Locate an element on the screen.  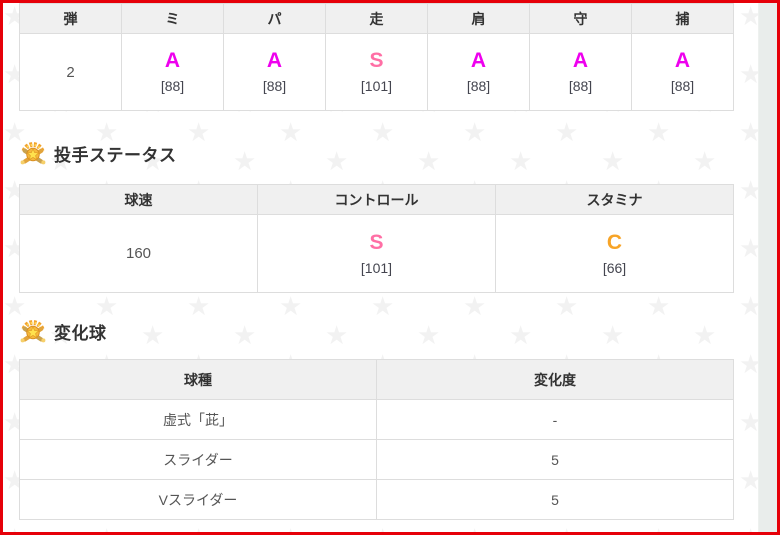
pitch-break-amount: - is located at coordinates (555, 419).